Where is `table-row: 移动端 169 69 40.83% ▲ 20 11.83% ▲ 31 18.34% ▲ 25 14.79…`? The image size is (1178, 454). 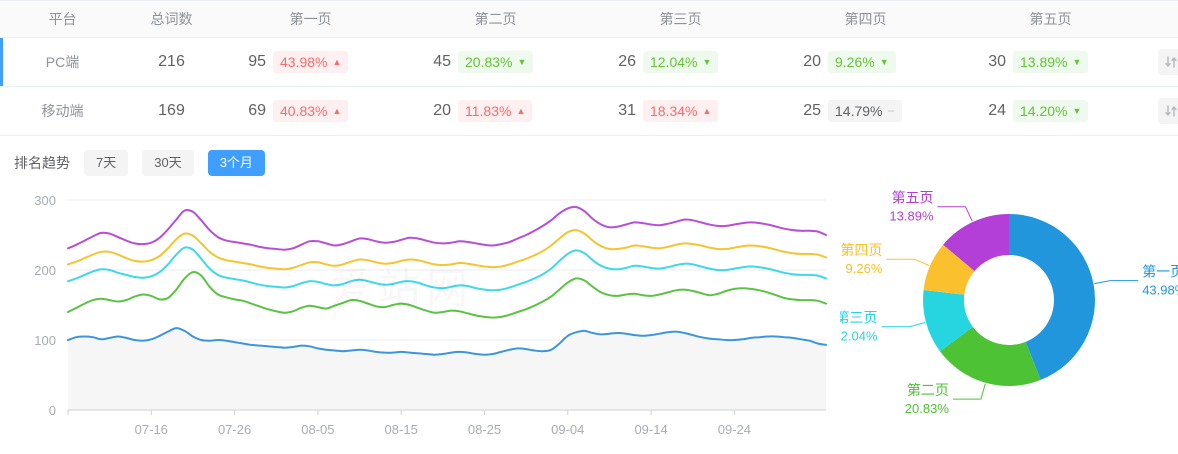
table-row: 移动端 169 69 40.83% ▲ 20 11.83% ▲ 31 18.34% ▲ 25 14.79… is located at coordinates (589, 111).